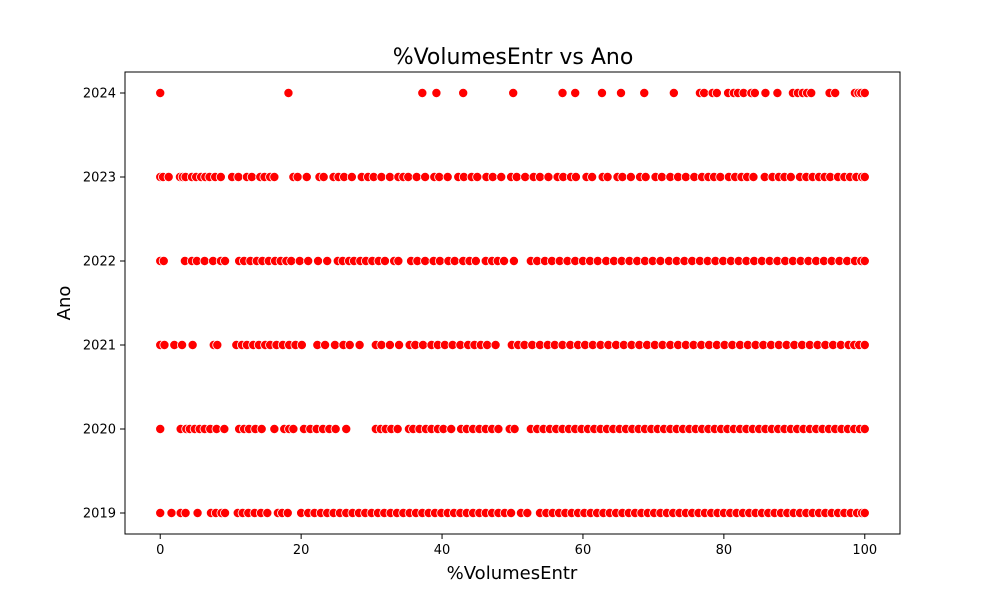  What do you see at coordinates (160, 550) in the screenshot?
I see `x-tick-label: 0` at bounding box center [160, 550].